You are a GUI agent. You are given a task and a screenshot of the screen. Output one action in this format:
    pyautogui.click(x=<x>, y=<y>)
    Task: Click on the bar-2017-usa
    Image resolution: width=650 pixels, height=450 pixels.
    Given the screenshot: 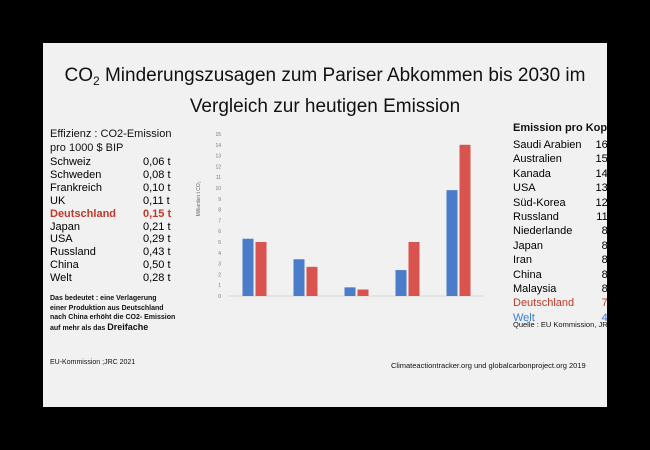 What is the action you would take?
    pyautogui.click(x=248, y=267)
    